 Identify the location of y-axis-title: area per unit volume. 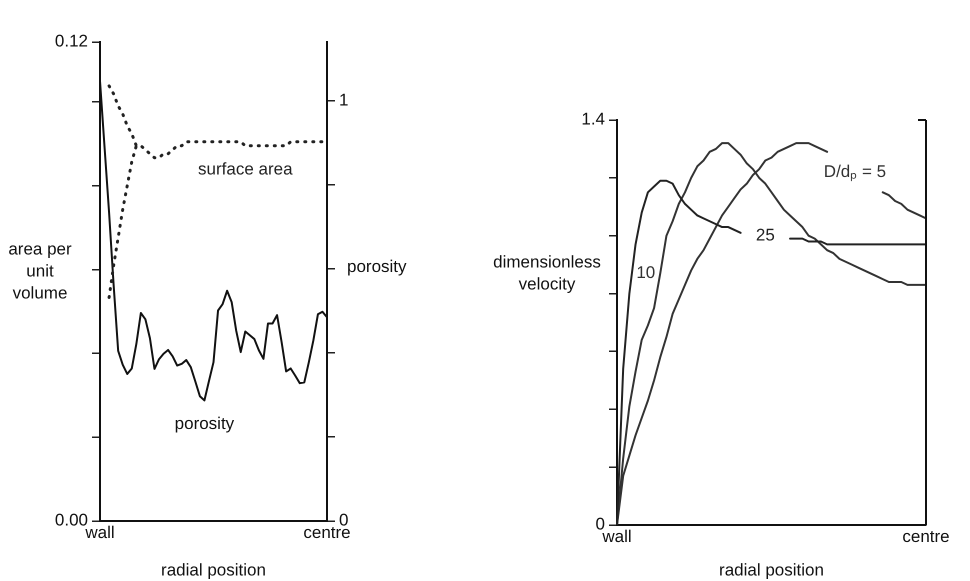
(40, 271).